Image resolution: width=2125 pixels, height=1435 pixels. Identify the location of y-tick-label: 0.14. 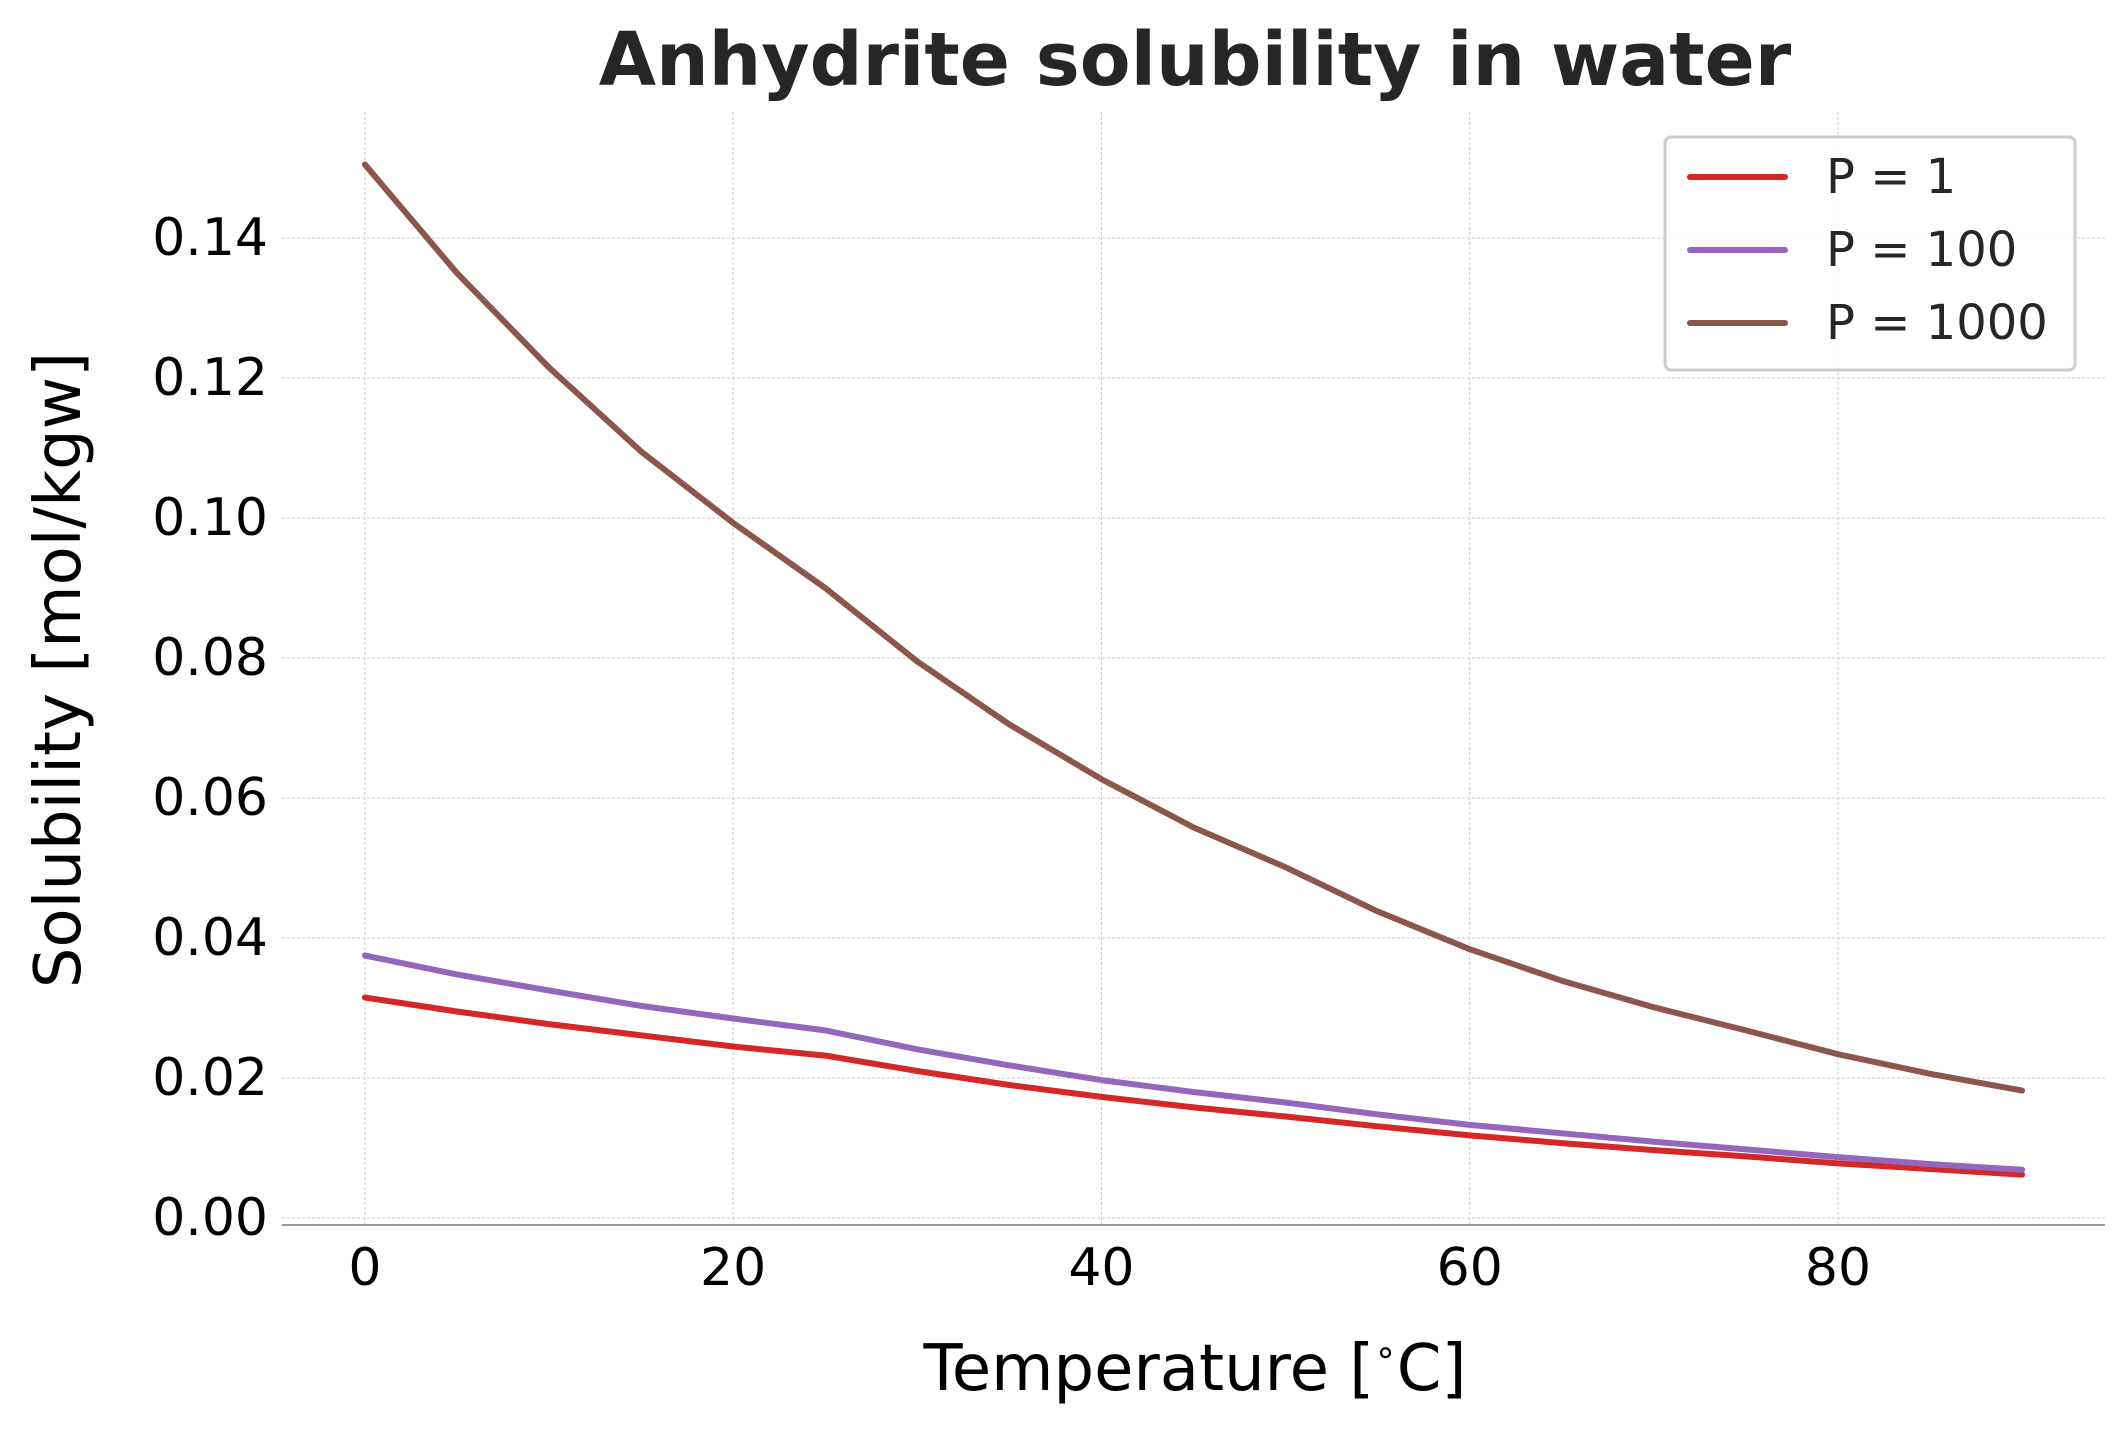
(210, 238).